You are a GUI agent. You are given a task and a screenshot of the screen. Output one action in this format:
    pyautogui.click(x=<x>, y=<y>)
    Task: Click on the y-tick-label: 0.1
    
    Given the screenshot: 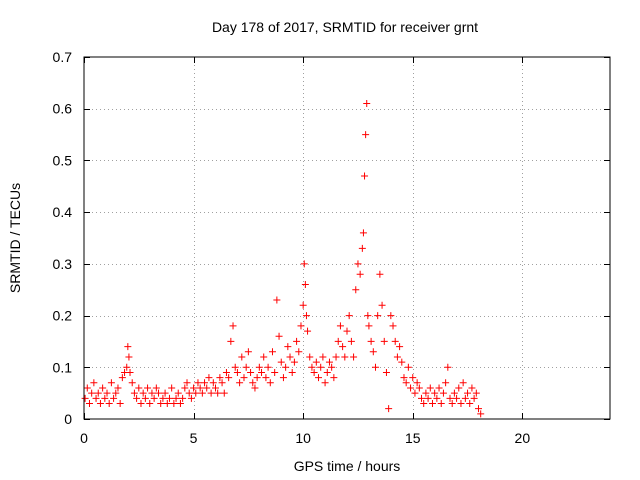 What is the action you would take?
    pyautogui.click(x=63, y=367)
    